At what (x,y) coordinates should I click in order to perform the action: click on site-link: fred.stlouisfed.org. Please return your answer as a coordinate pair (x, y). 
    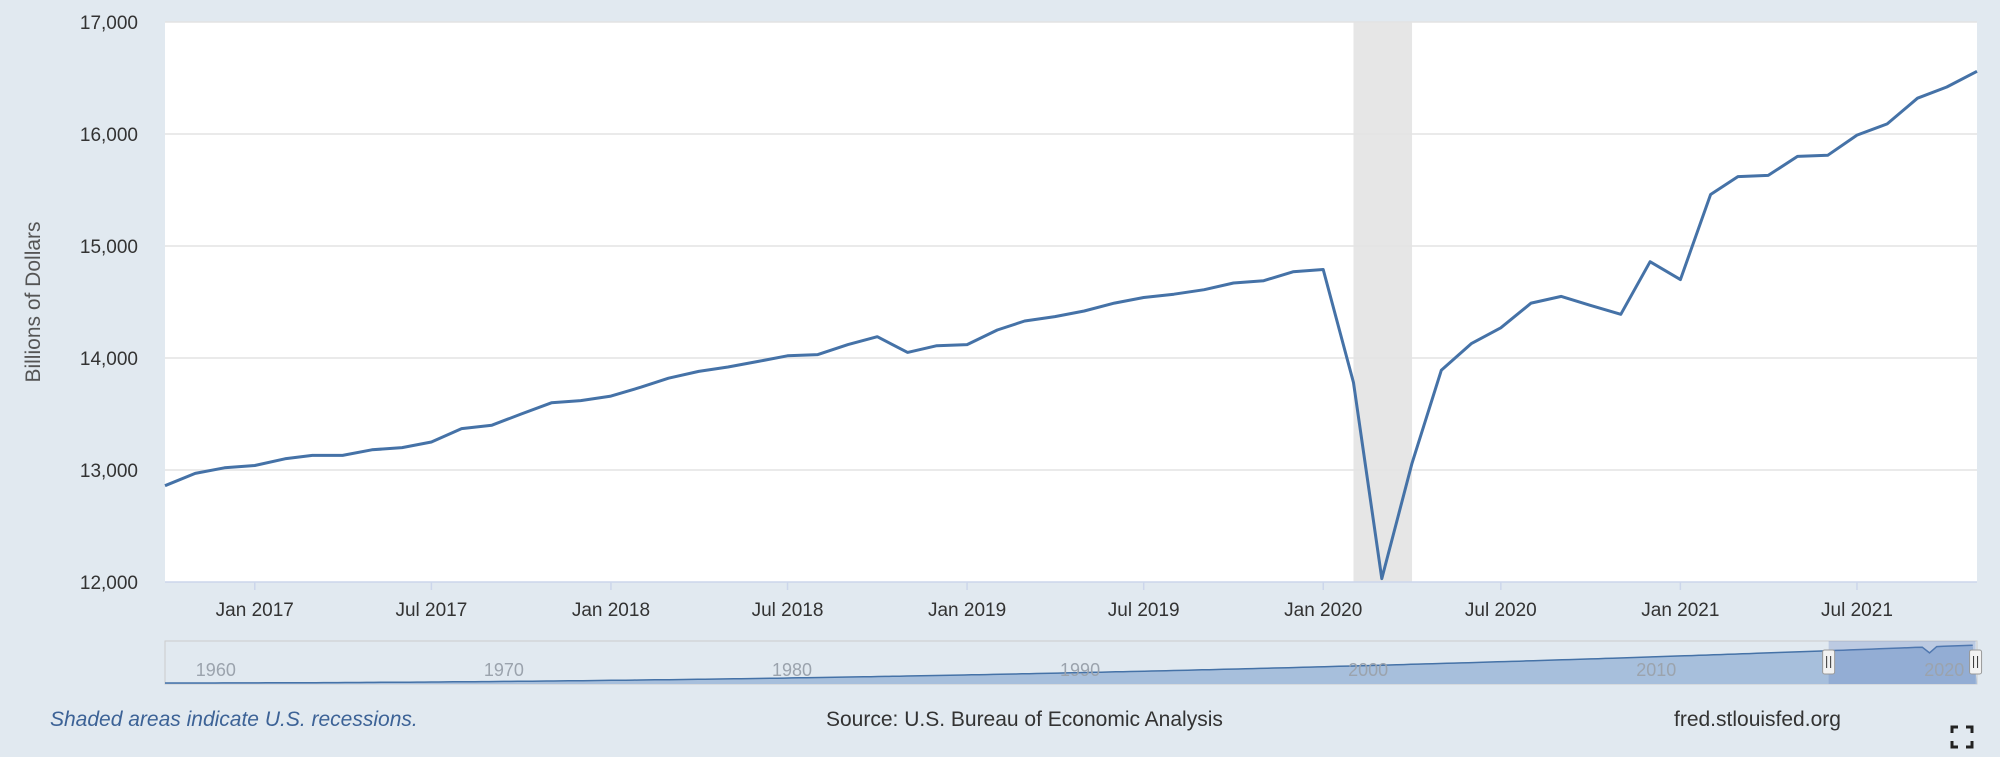
    Looking at the image, I should click on (1757, 719).